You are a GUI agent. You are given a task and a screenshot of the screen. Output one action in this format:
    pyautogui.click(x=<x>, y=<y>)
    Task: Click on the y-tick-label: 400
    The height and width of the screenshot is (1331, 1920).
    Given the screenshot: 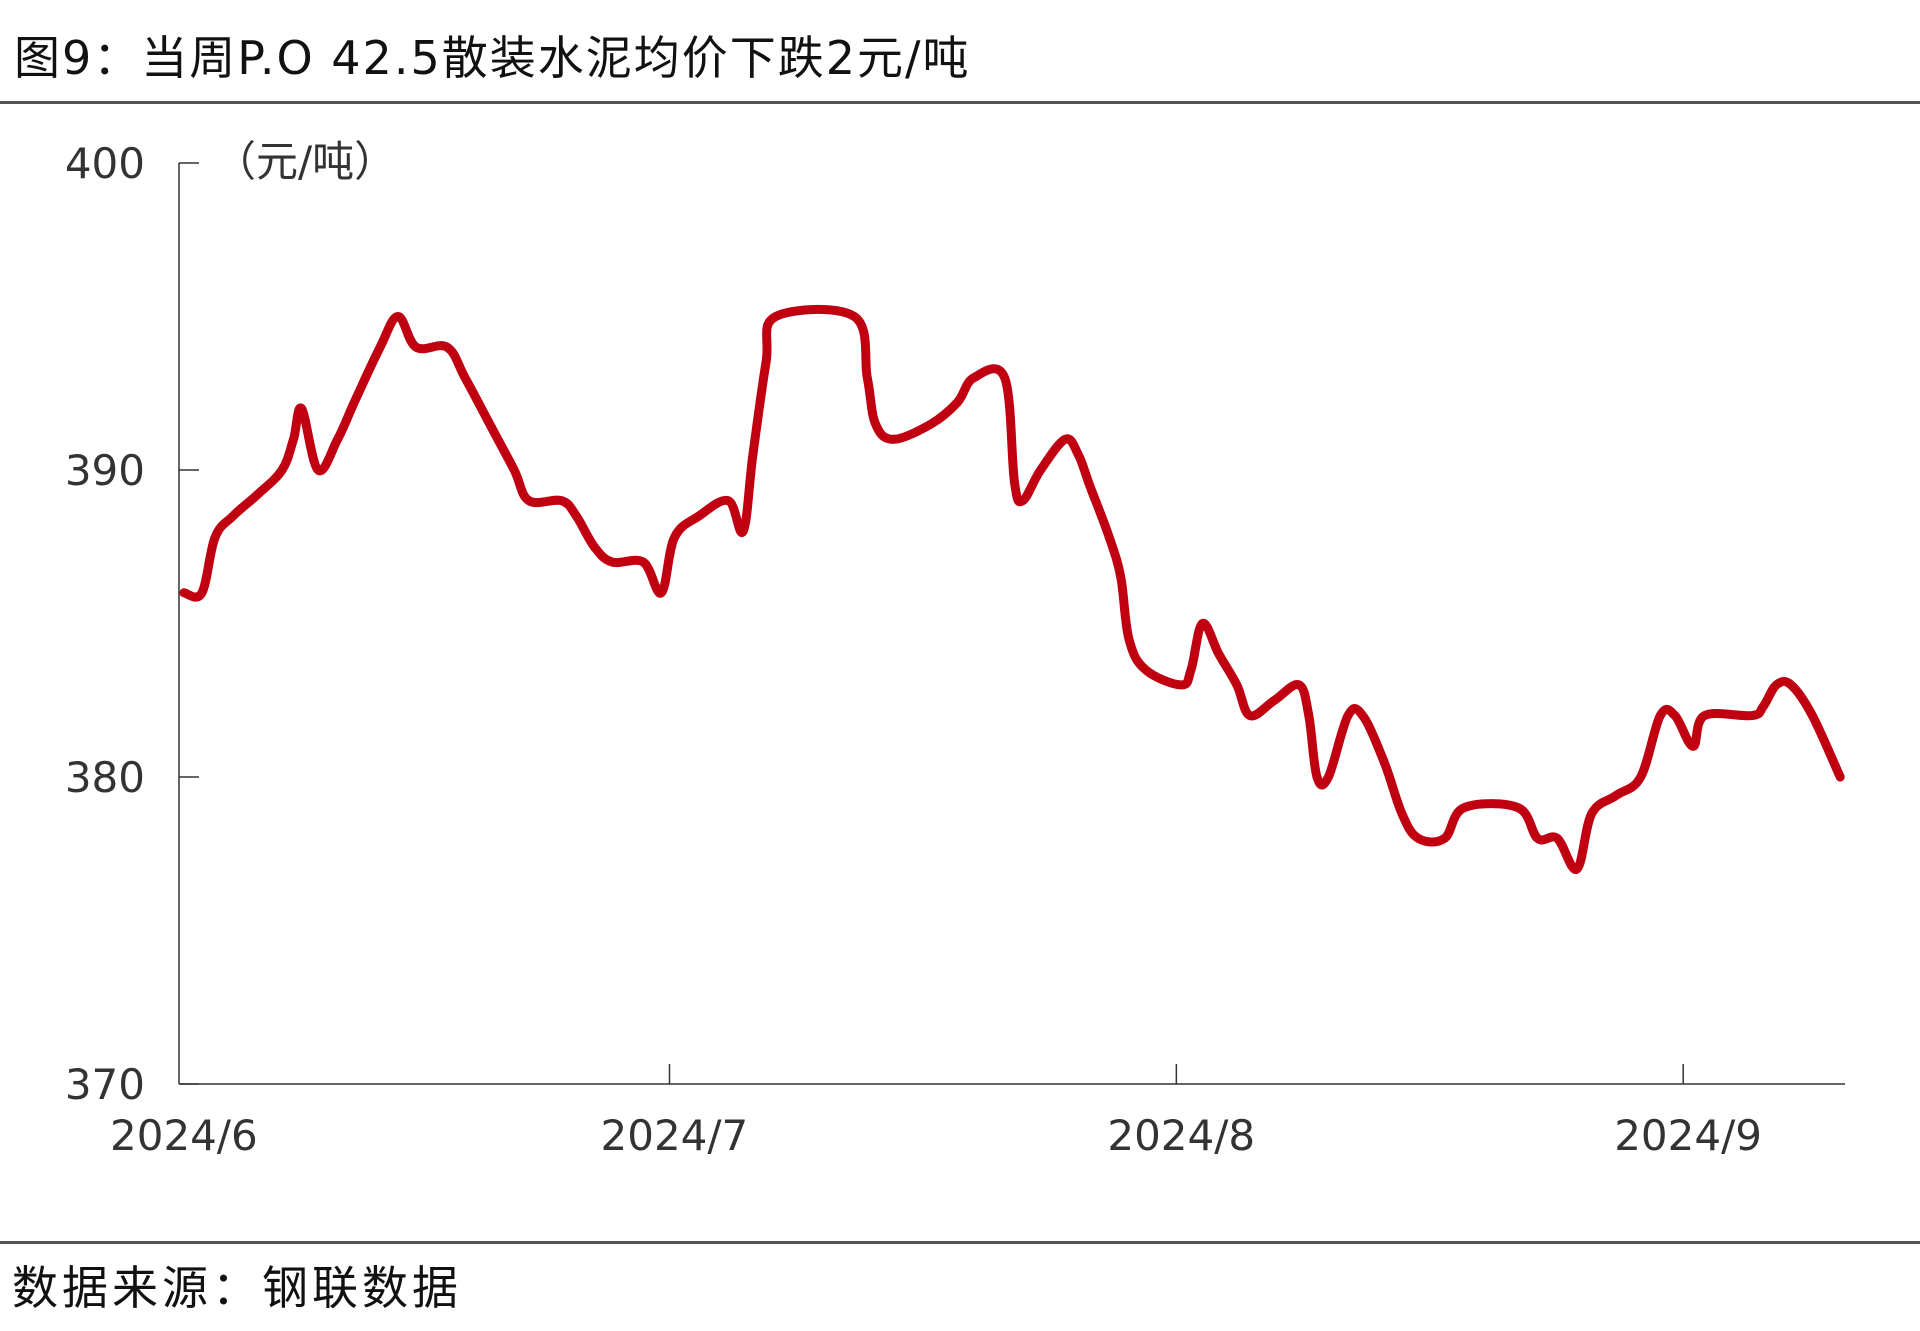 What is the action you would take?
    pyautogui.click(x=105, y=163)
    